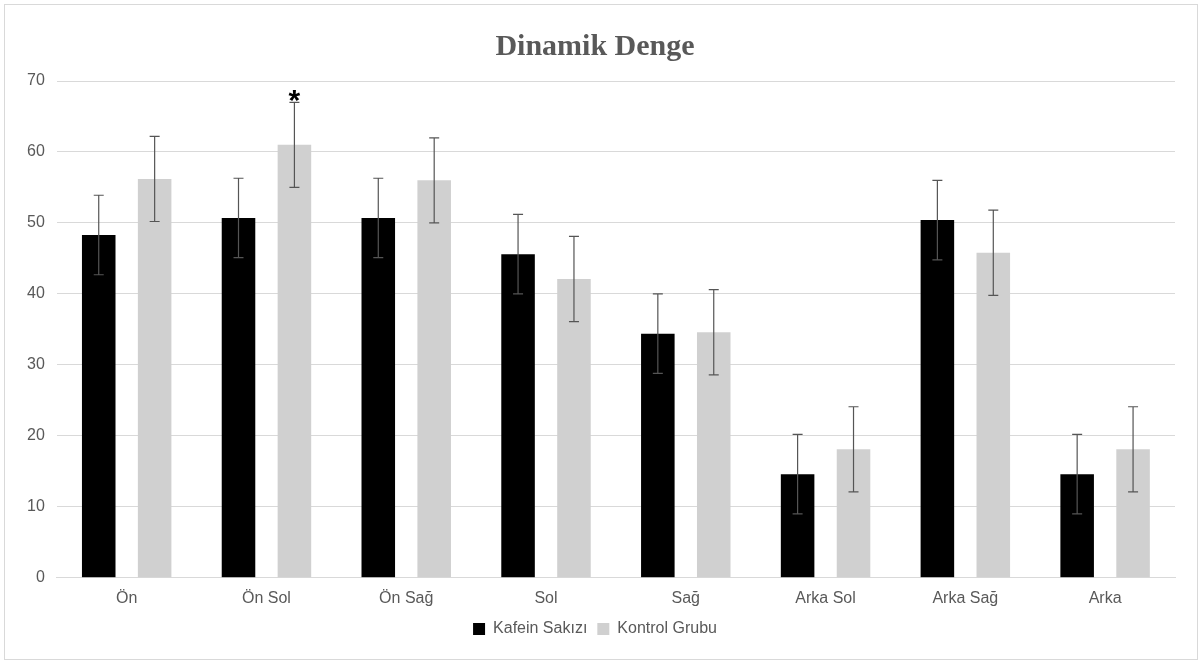 The width and height of the screenshot is (1204, 666). Describe the element at coordinates (36, 222) in the screenshot. I see `y-tick-label: 50` at that location.